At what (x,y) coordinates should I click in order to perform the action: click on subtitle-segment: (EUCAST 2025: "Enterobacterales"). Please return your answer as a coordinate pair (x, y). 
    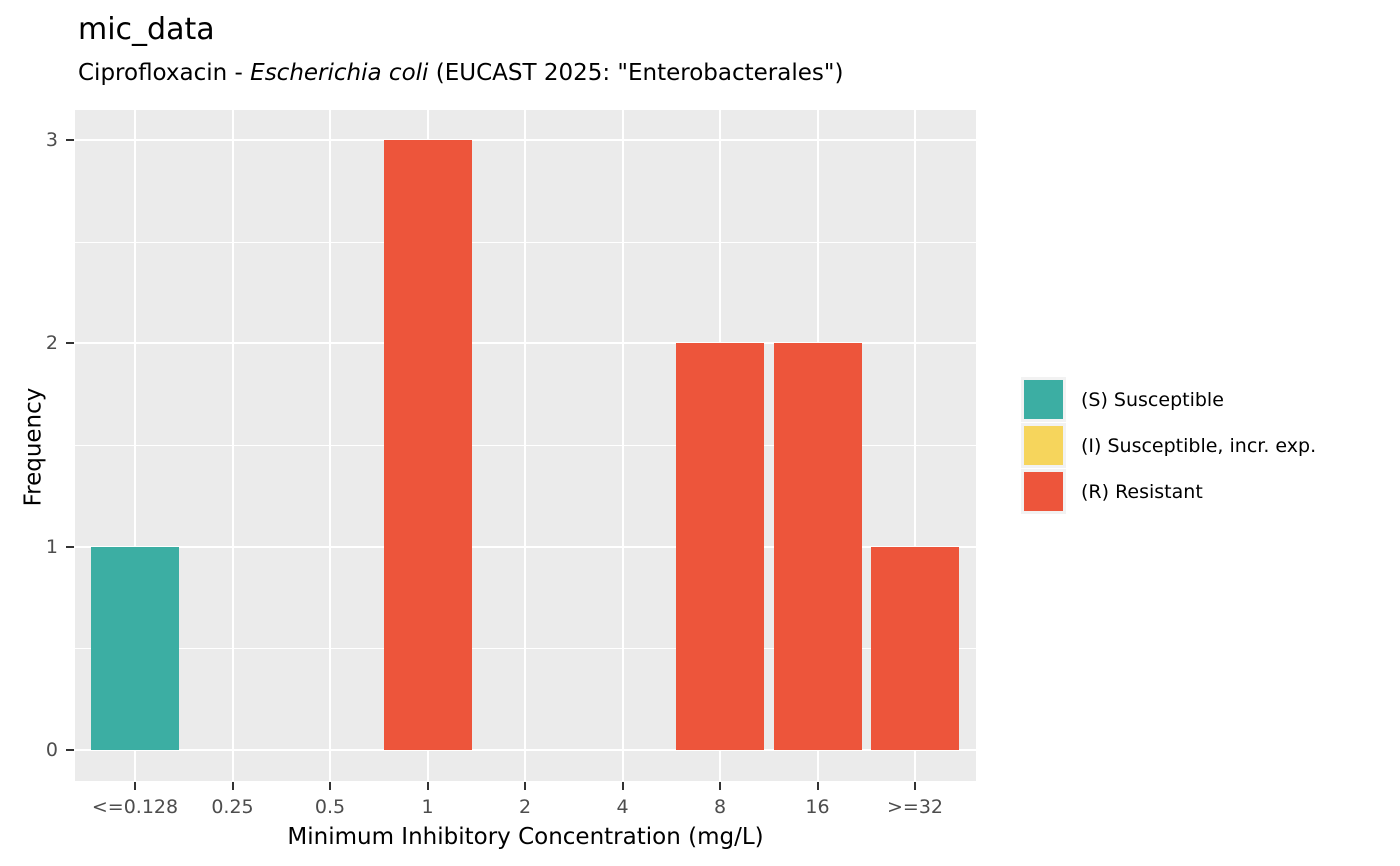
    Looking at the image, I should click on (636, 73).